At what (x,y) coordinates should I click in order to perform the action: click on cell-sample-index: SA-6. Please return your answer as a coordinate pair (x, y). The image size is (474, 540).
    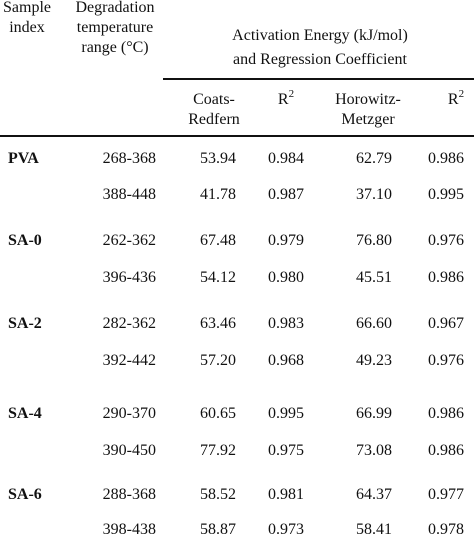
    Looking at the image, I should click on (25, 494).